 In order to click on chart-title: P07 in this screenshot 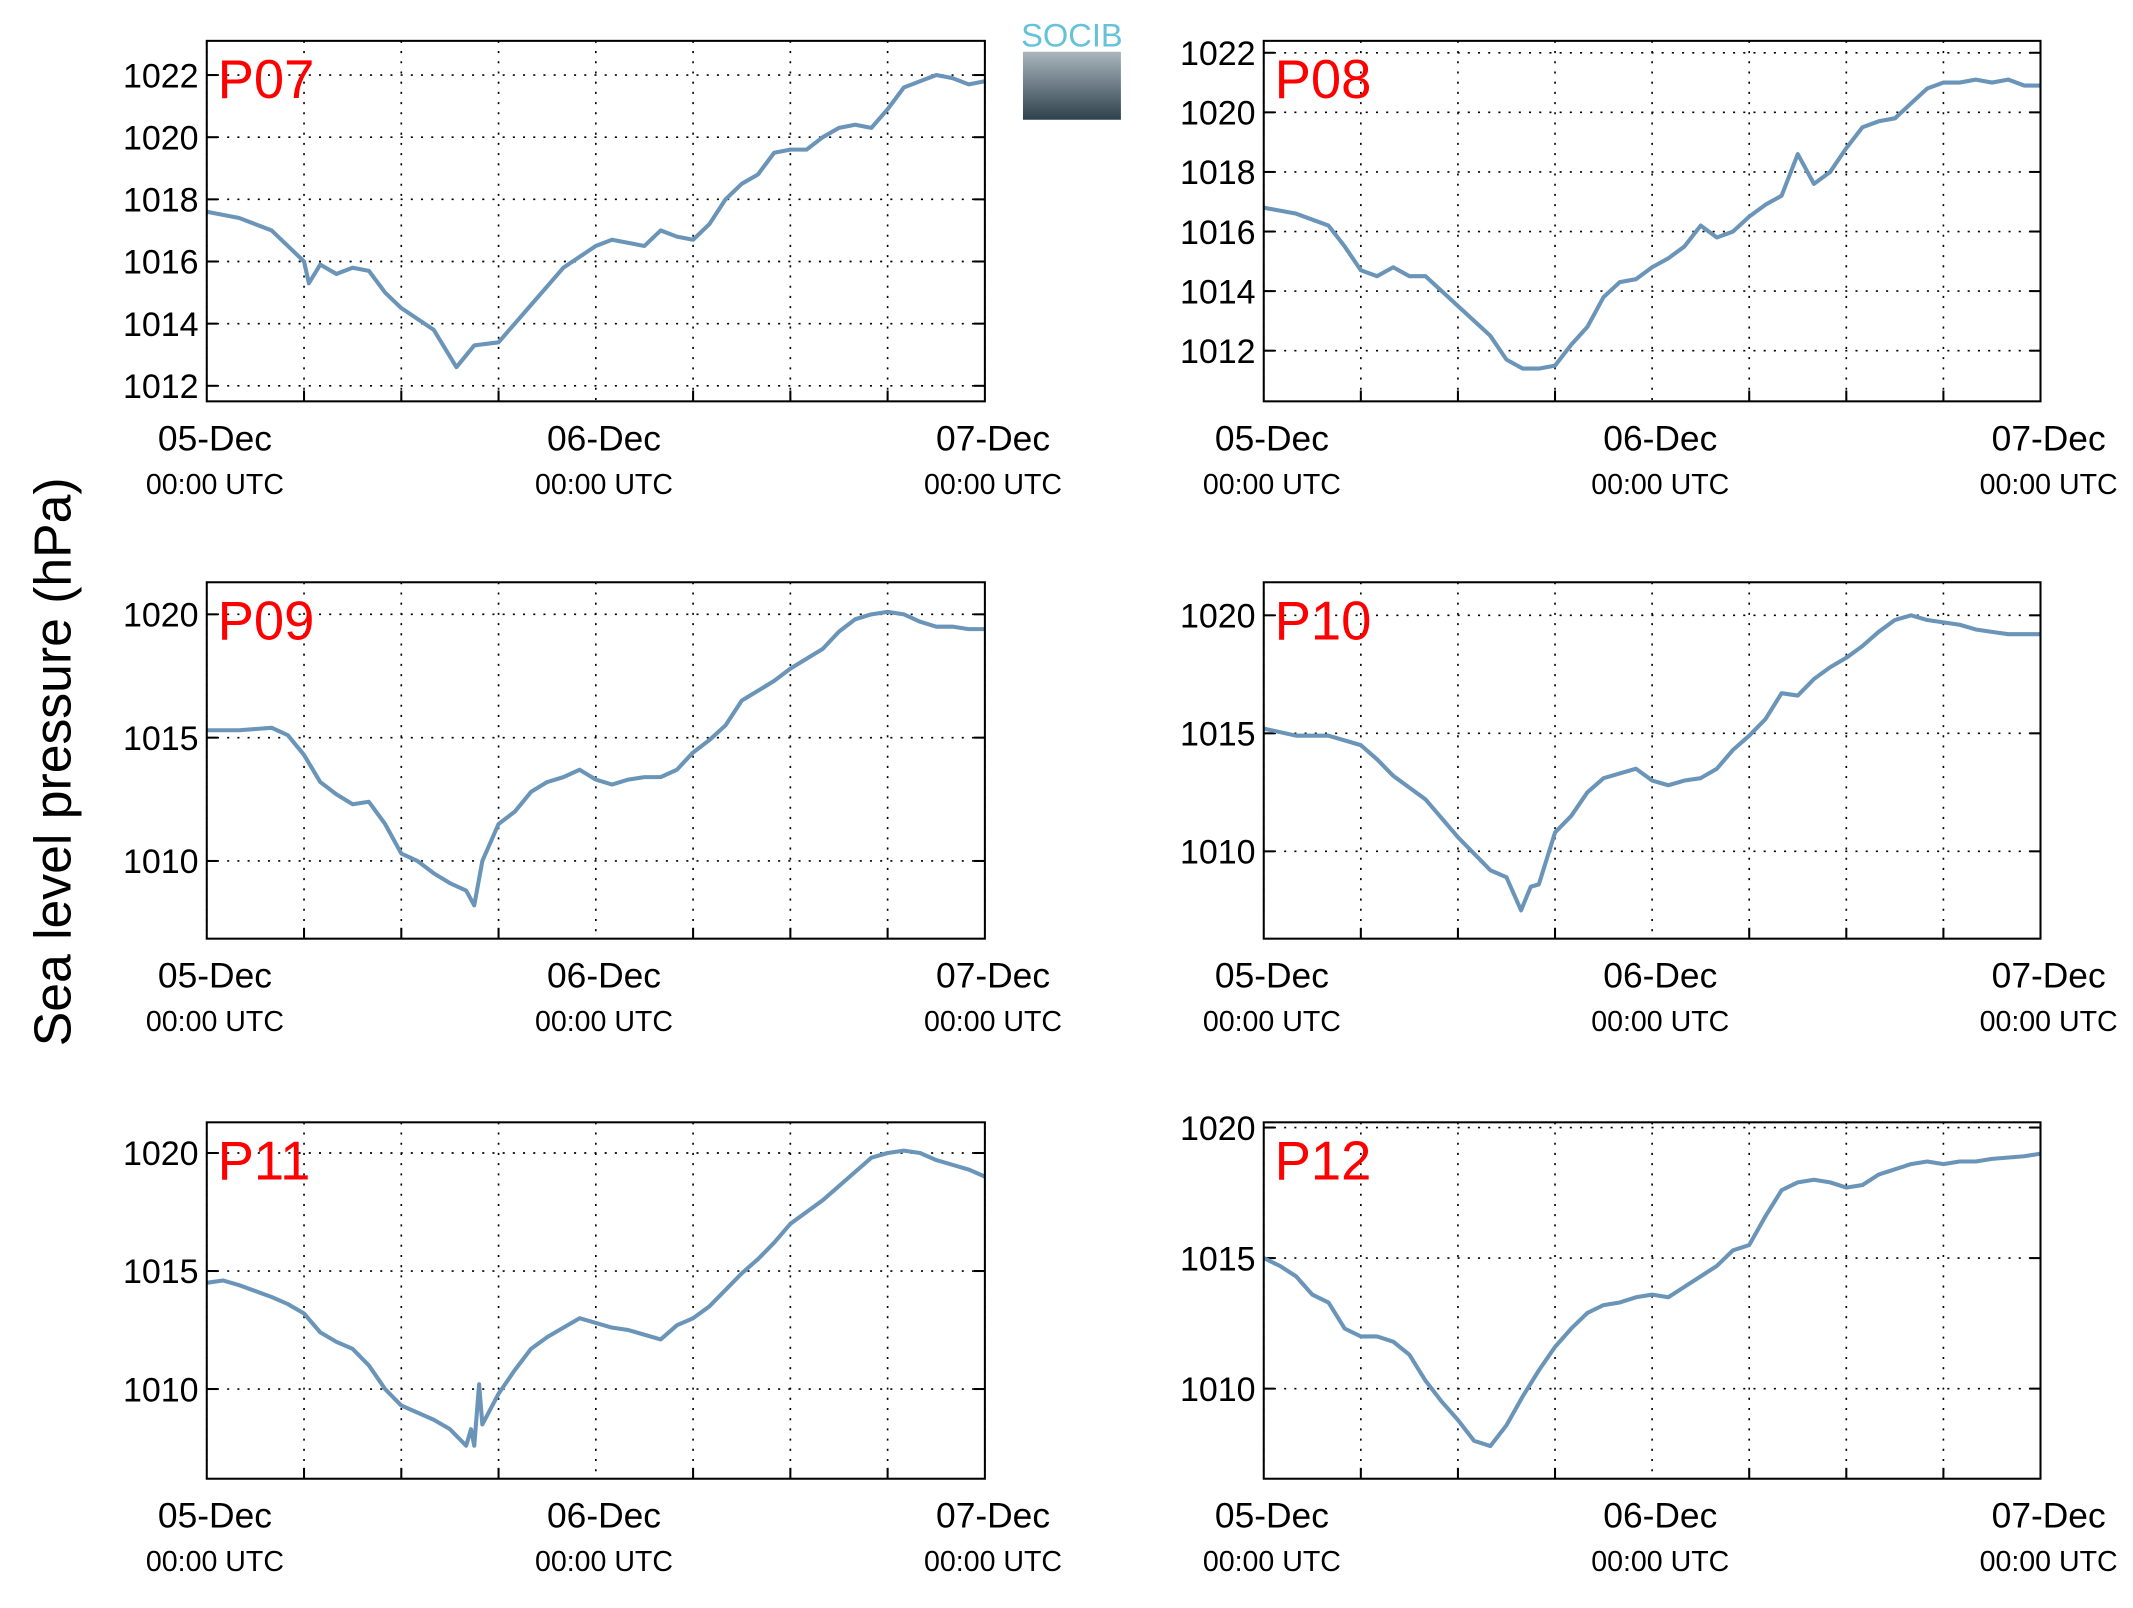, I will do `click(266, 79)`.